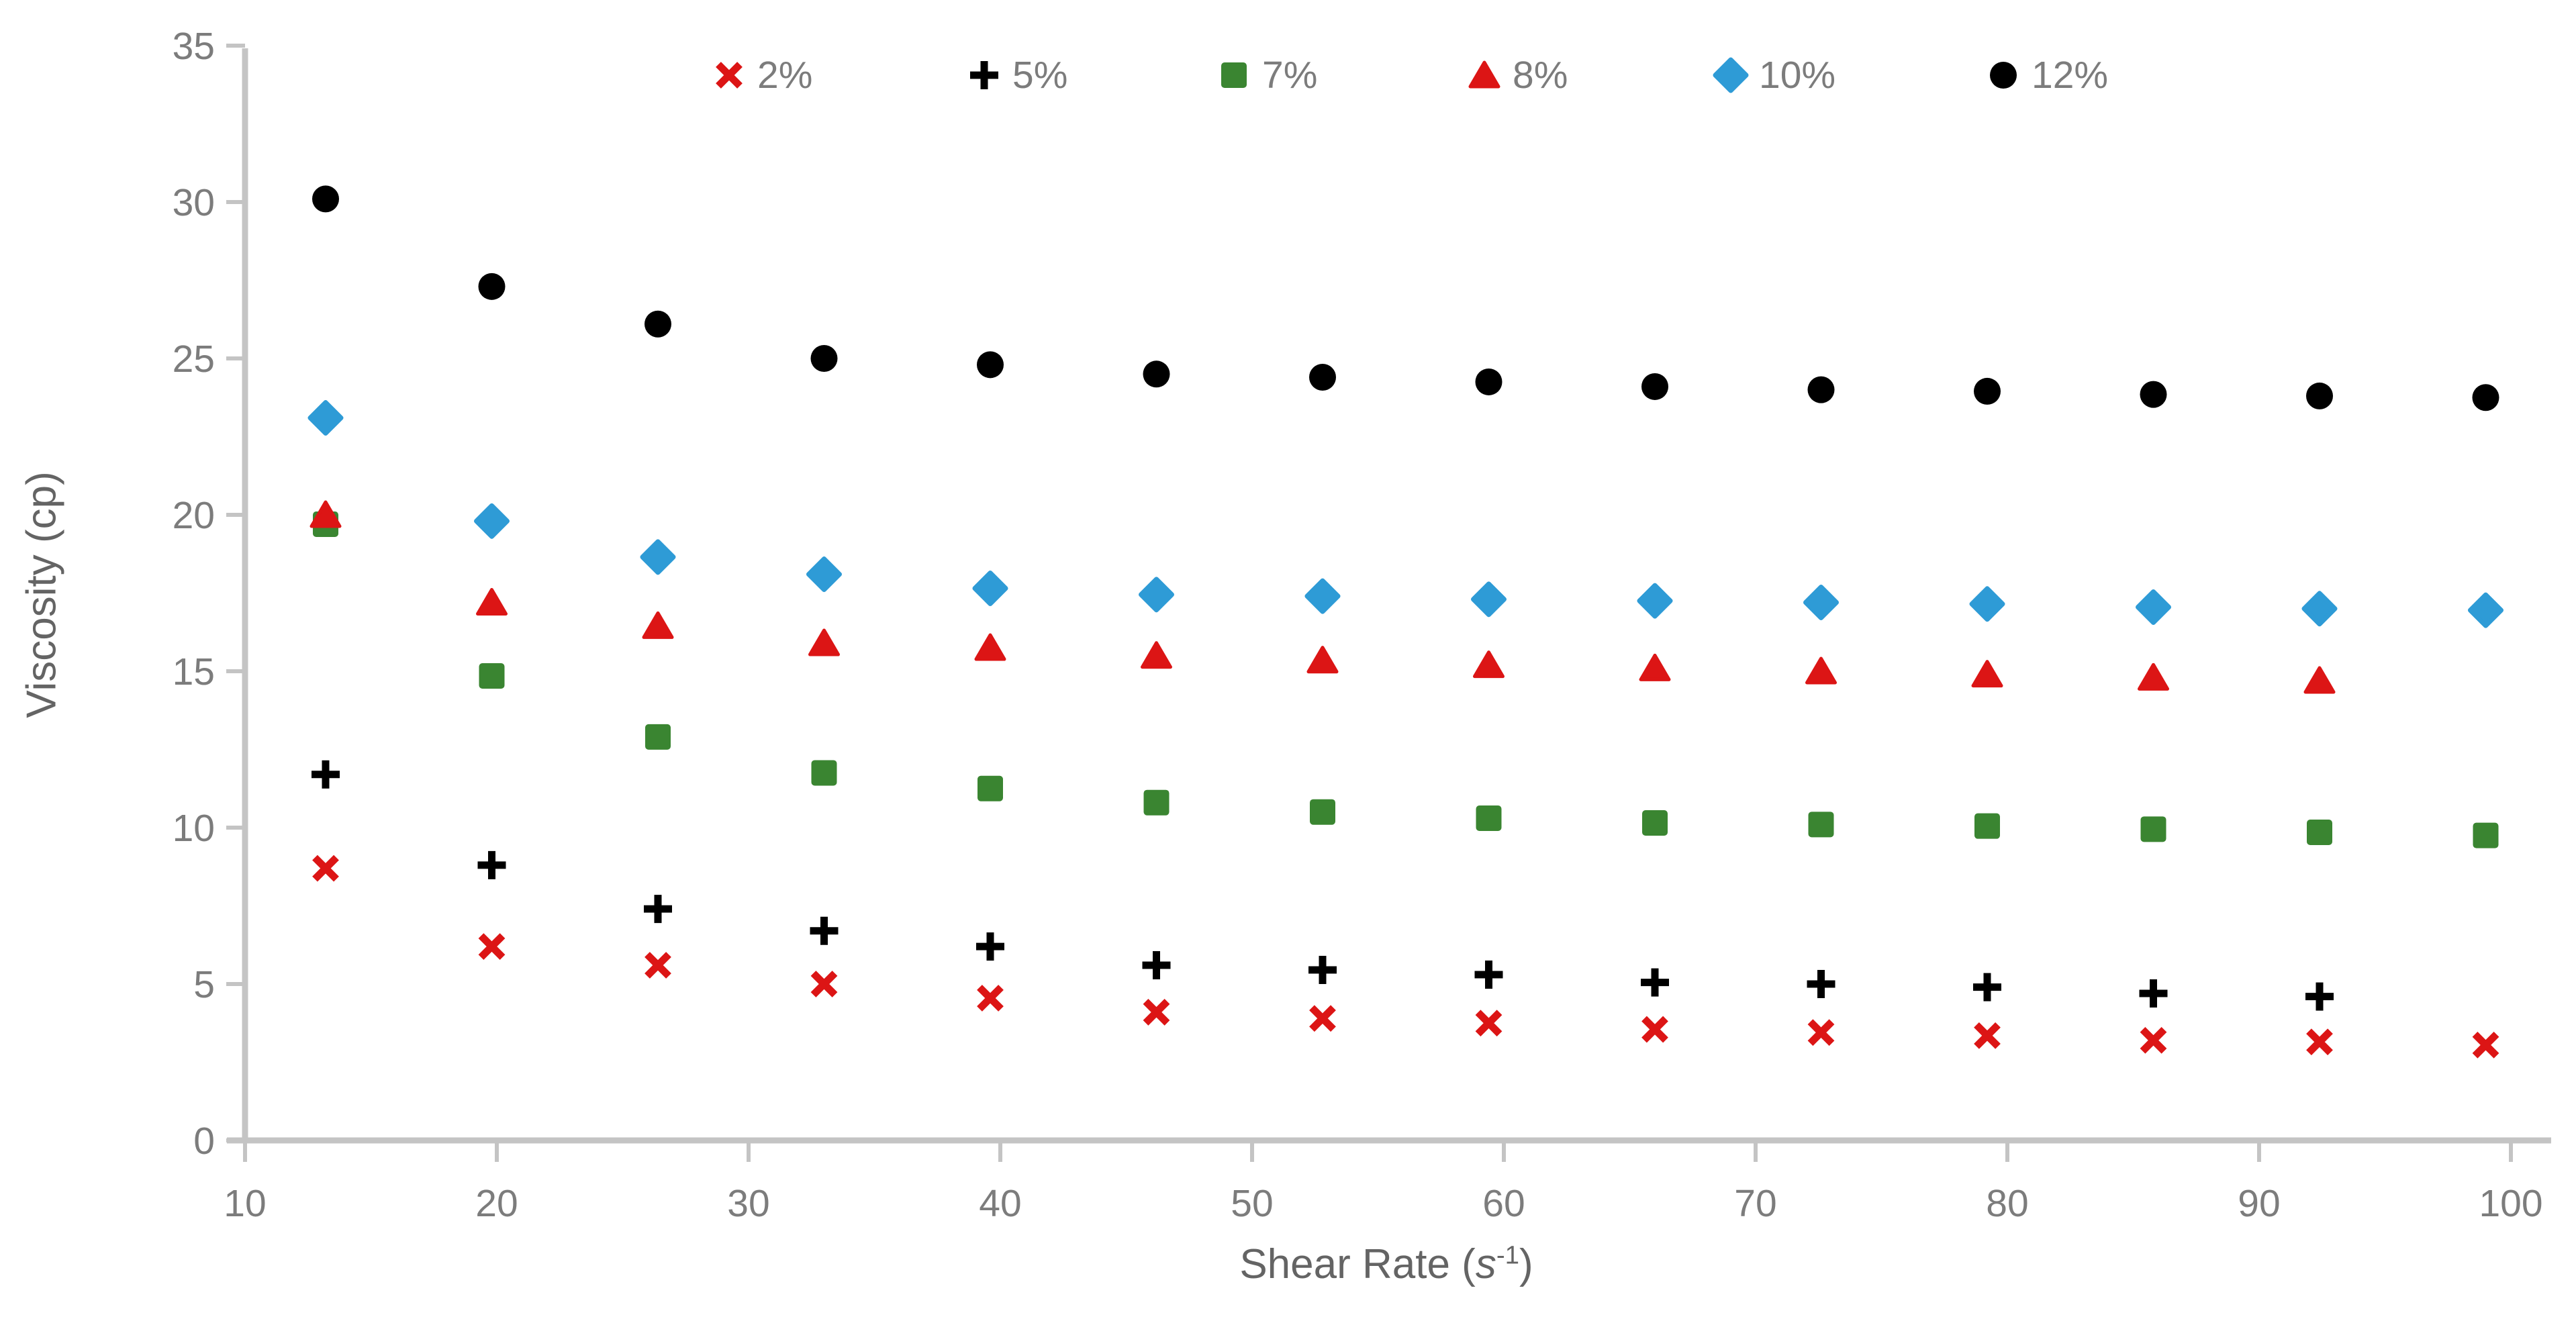 Image resolution: width=2576 pixels, height=1323 pixels. What do you see at coordinates (1357, 1264) in the screenshot?
I see `x-axis-title-prefix: Shear Rate (` at bounding box center [1357, 1264].